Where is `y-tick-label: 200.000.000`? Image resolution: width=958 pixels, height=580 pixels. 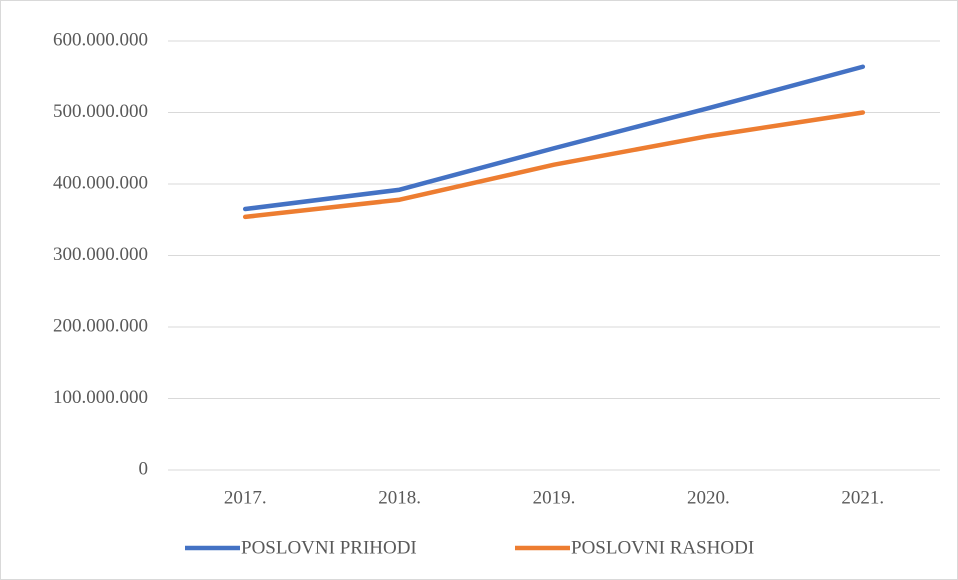
y-tick-label: 200.000.000 is located at coordinates (100, 325).